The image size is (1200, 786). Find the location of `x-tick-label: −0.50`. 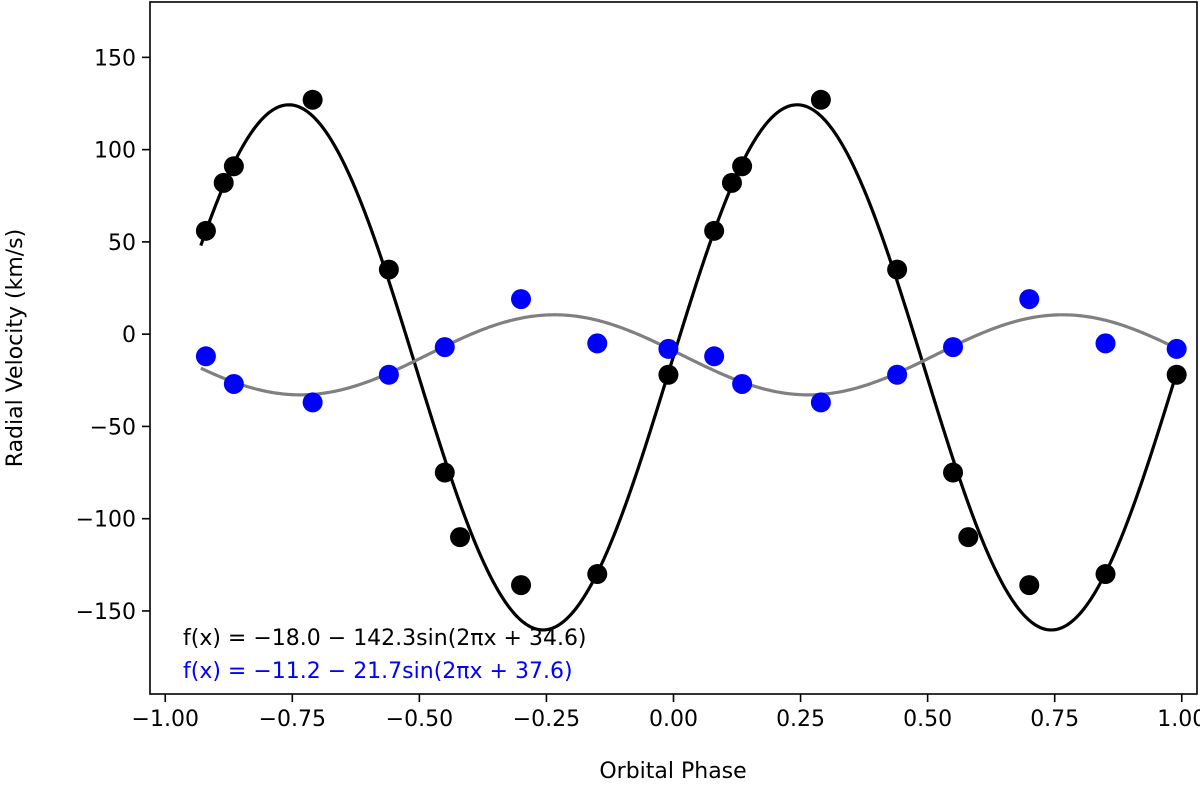

x-tick-label: −0.50 is located at coordinates (419, 719).